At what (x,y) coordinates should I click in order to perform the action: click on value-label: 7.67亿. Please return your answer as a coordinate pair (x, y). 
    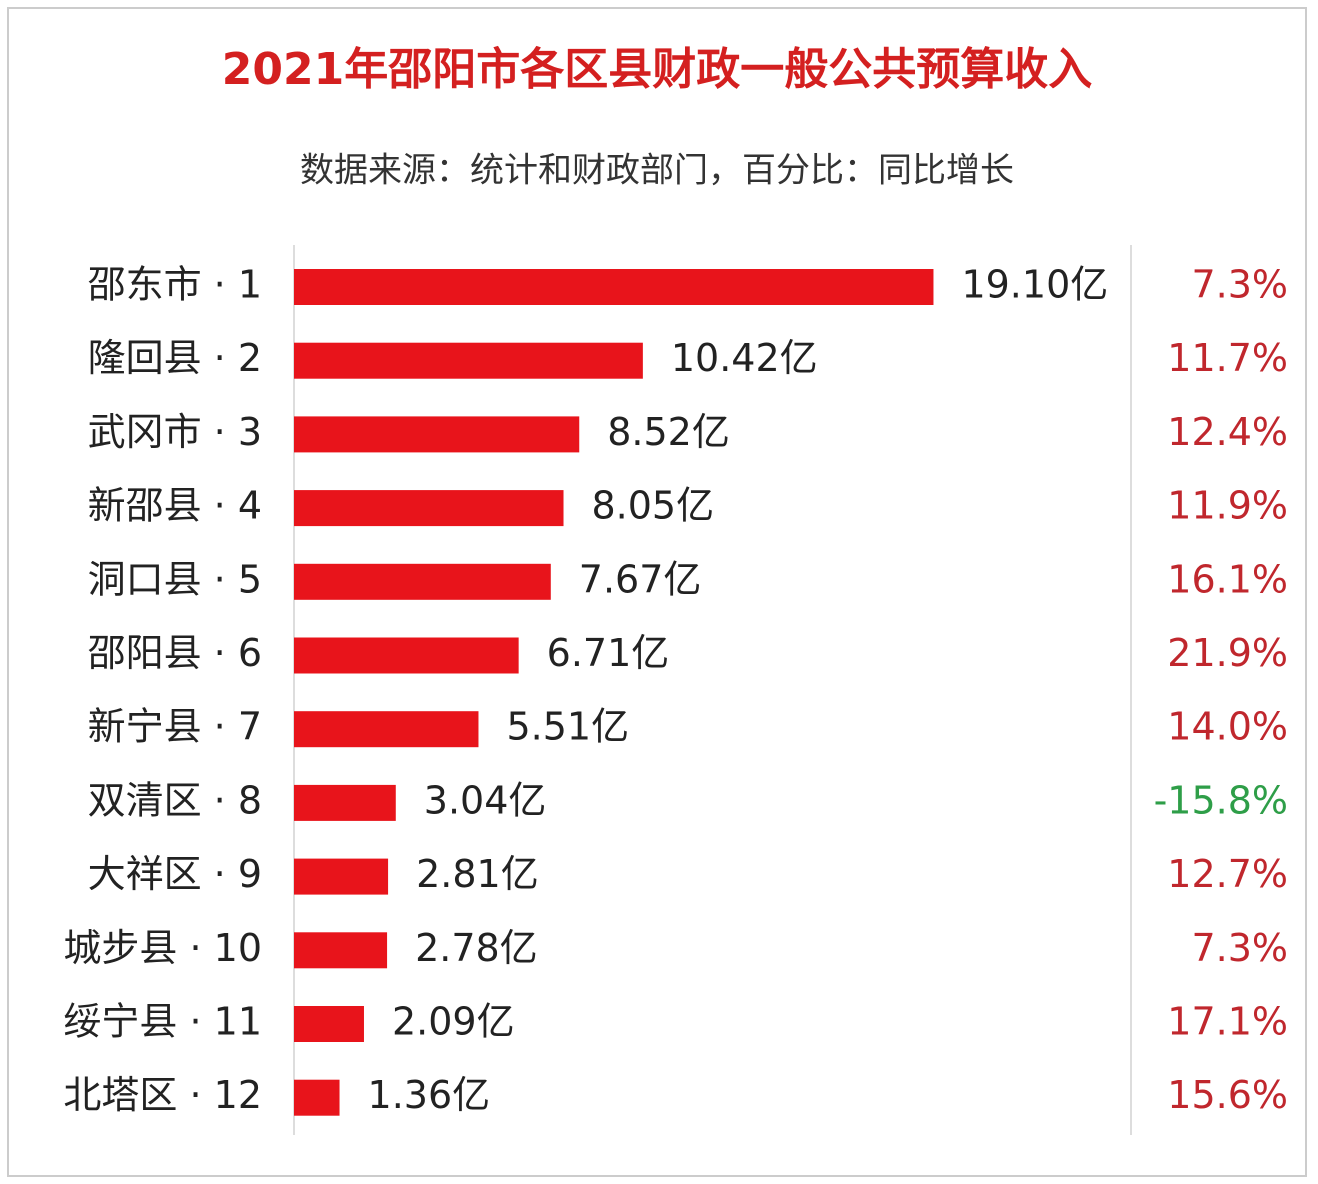
    Looking at the image, I should click on (640, 579).